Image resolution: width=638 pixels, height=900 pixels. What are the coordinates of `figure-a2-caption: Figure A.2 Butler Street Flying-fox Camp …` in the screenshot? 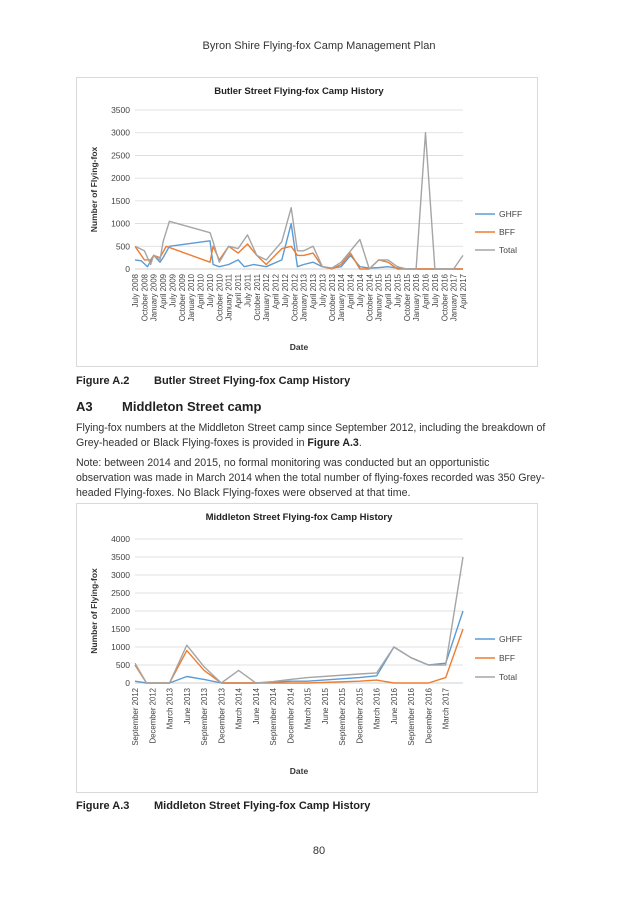 It's located at (213, 381).